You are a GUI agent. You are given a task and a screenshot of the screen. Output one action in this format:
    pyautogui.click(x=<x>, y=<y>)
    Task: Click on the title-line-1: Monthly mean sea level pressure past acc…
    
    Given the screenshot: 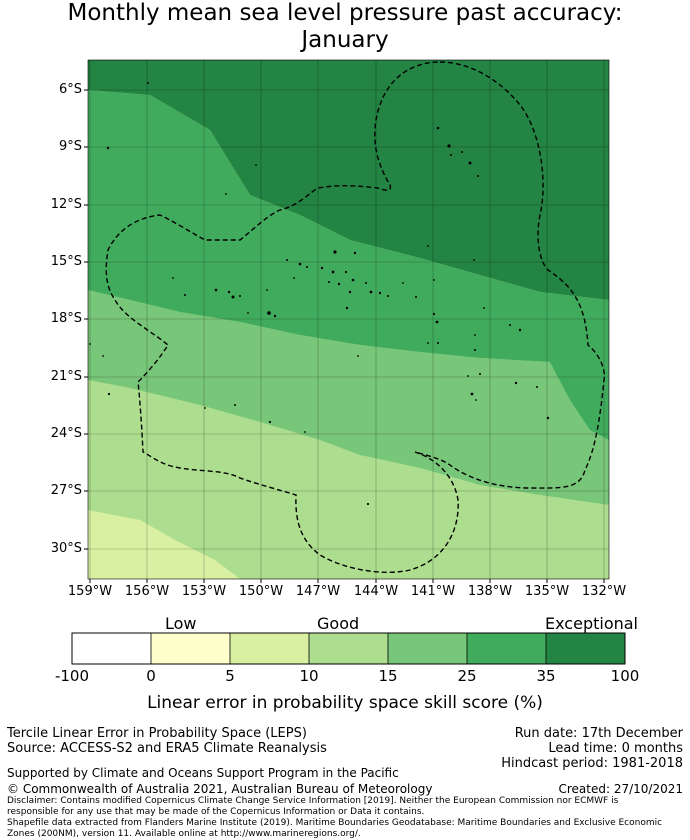 What is the action you would take?
    pyautogui.click(x=345, y=13)
    